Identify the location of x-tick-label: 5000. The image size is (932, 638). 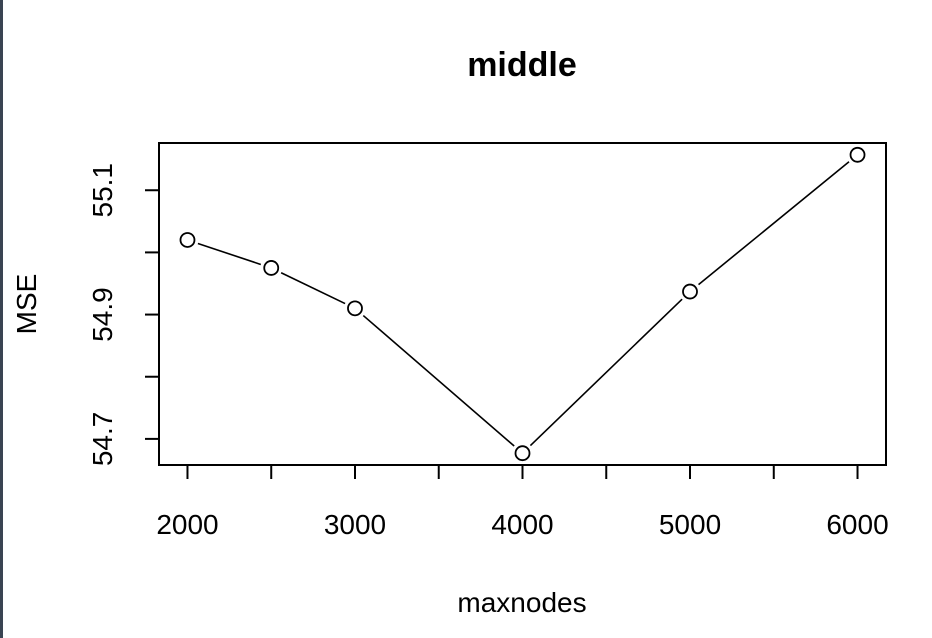
(690, 524).